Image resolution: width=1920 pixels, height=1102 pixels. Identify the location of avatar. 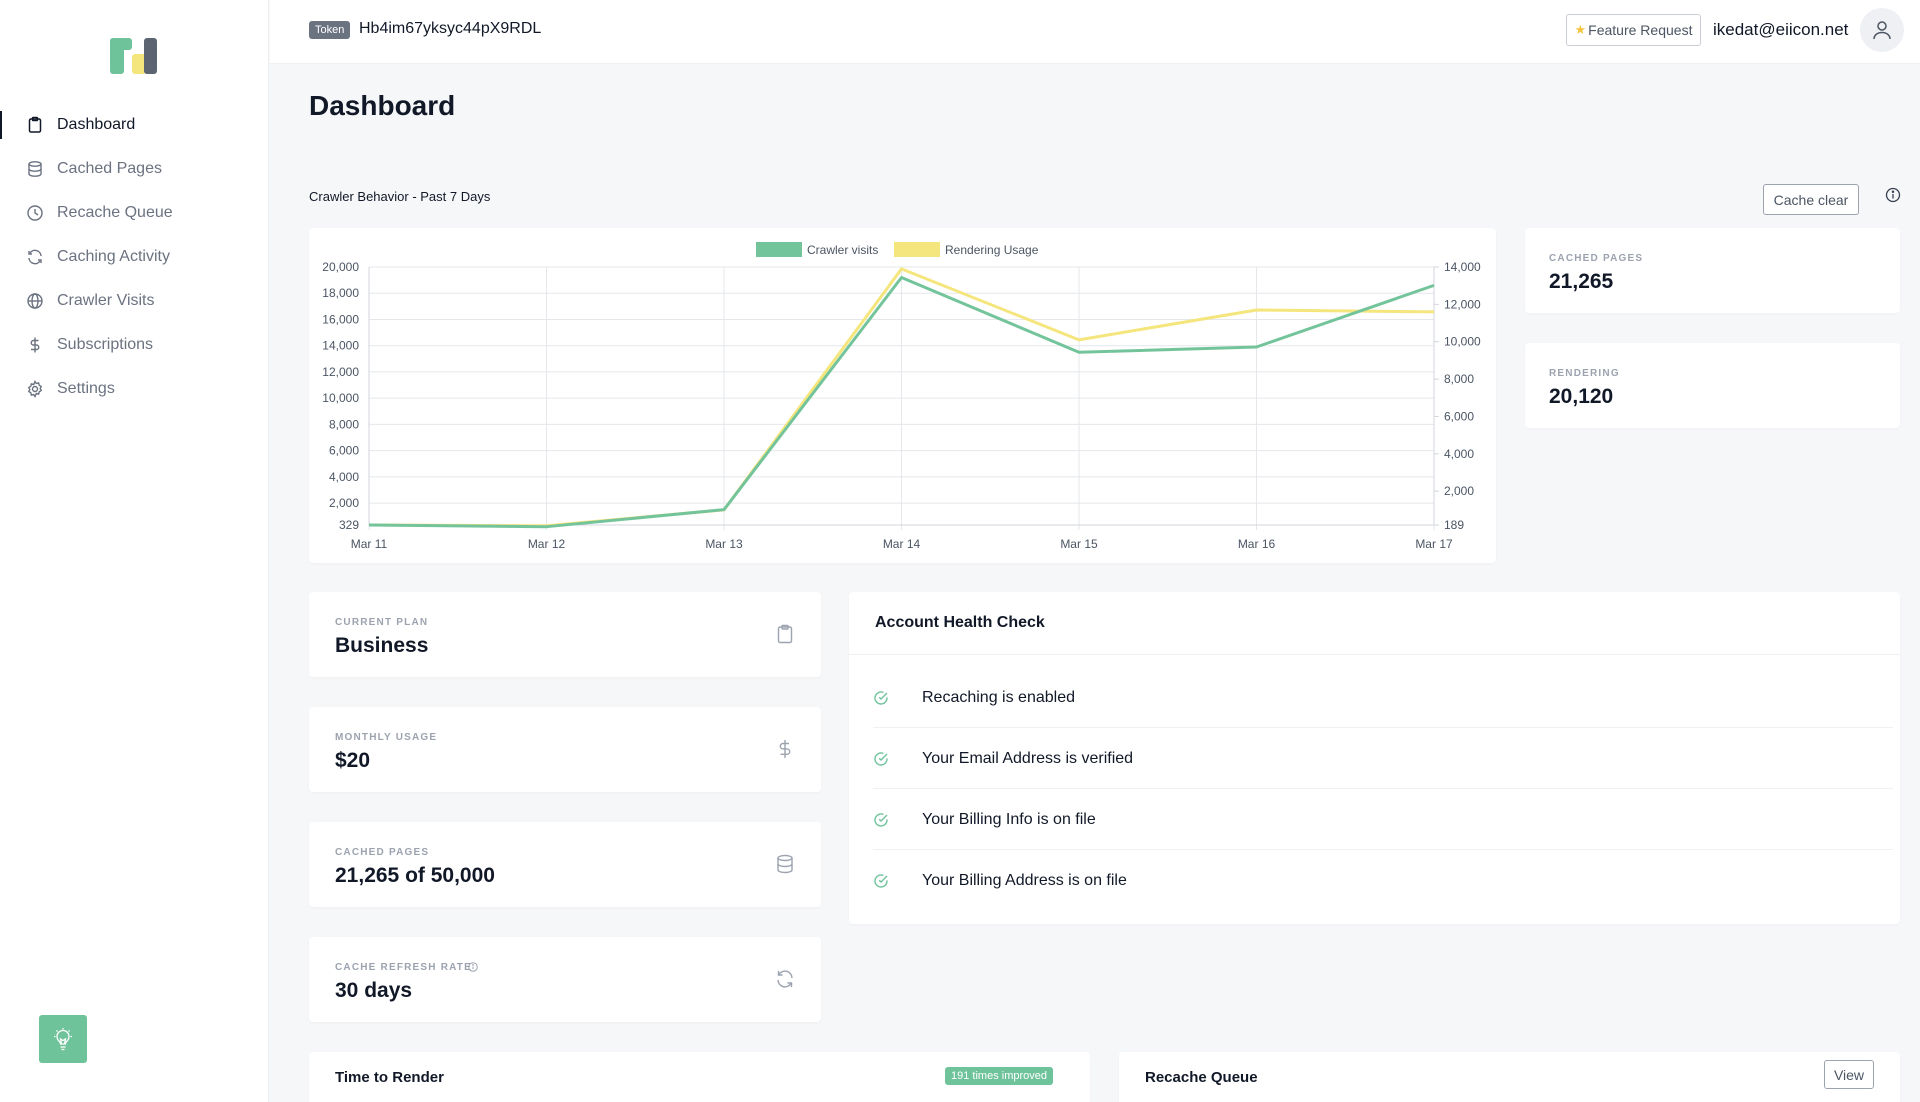
(1882, 30).